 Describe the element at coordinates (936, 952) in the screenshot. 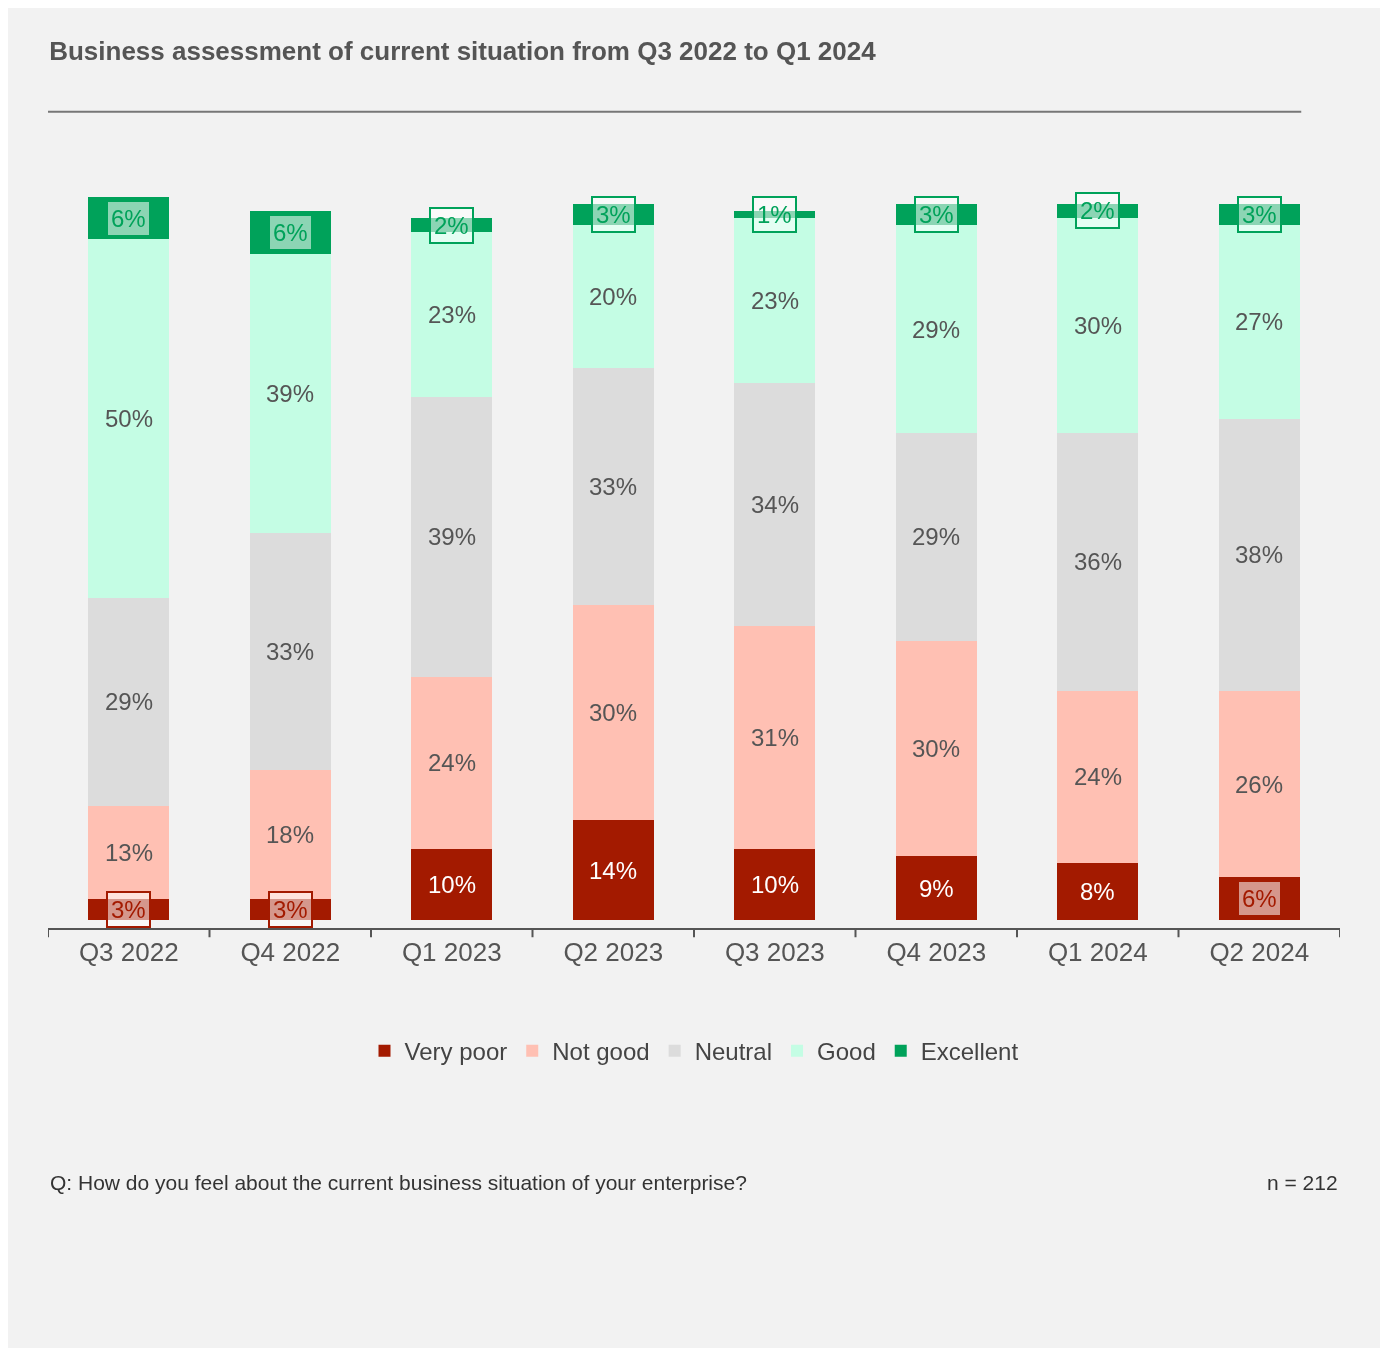

I see `x-tick-label: Q4 2023` at that location.